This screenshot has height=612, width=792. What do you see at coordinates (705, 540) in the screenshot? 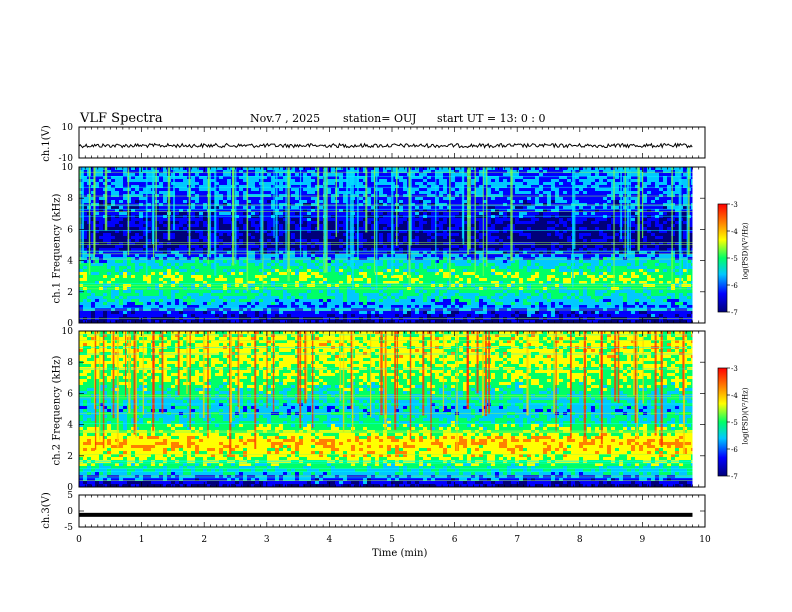
I see `x-tick-label: 10` at bounding box center [705, 540].